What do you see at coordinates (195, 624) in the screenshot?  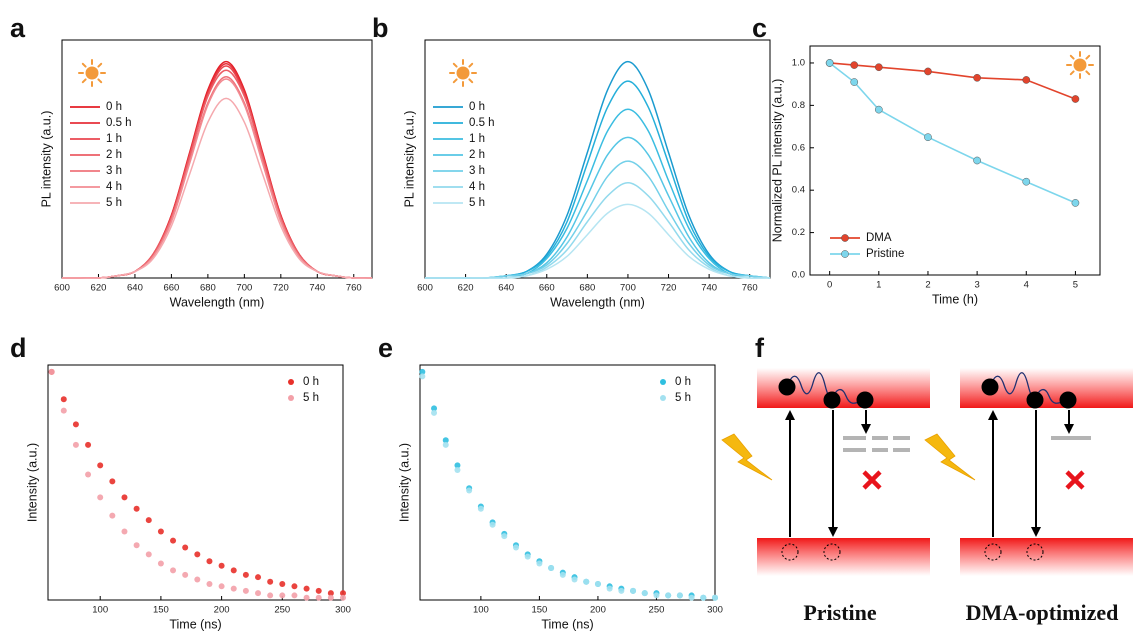 I see `x-axis-label: Time (ns)` at bounding box center [195, 624].